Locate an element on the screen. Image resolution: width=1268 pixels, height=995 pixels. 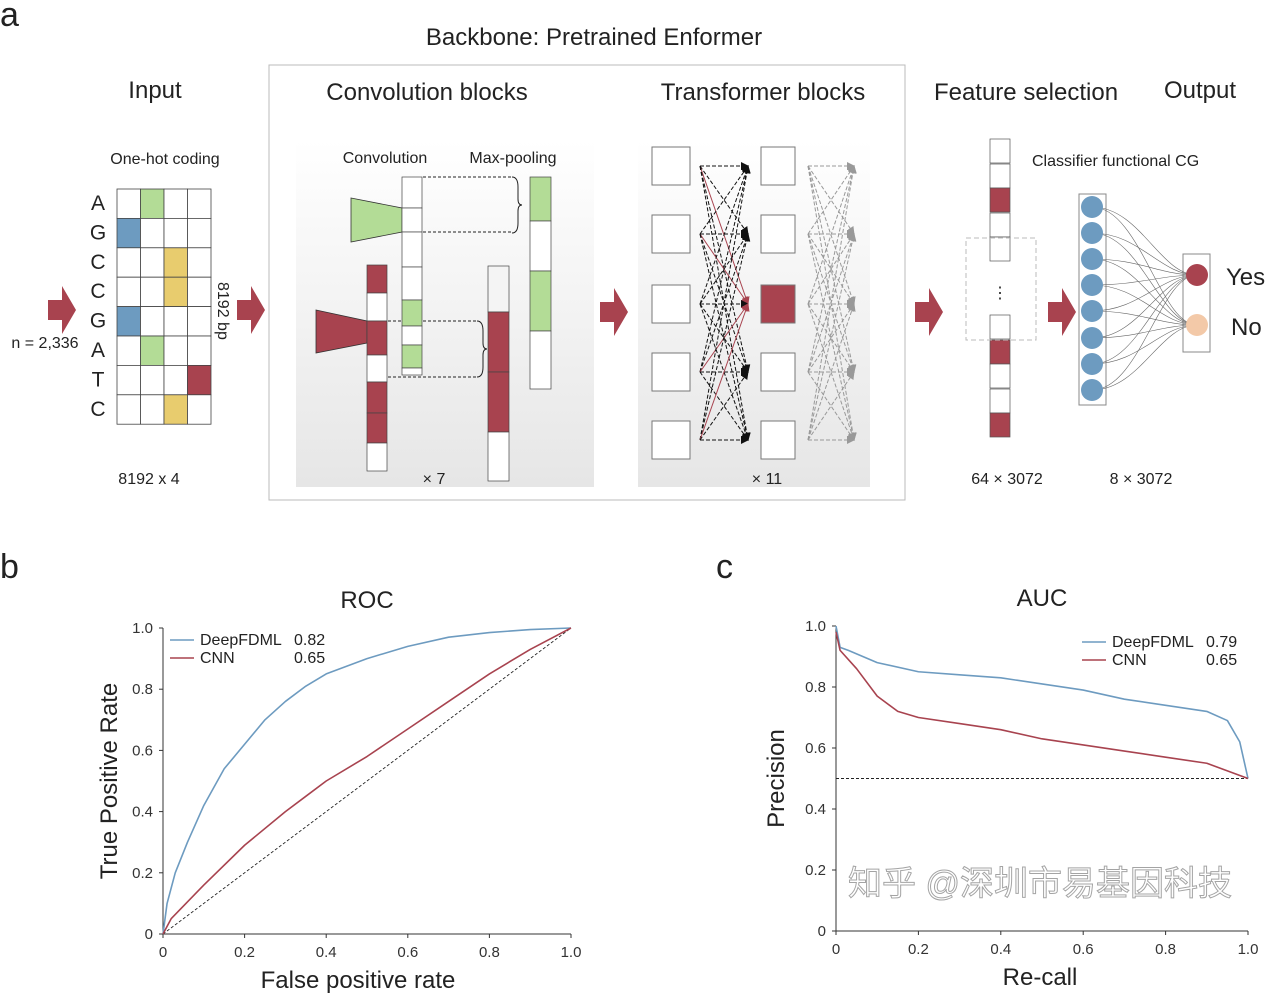
convolution-diagram is located at coordinates (433, 329).